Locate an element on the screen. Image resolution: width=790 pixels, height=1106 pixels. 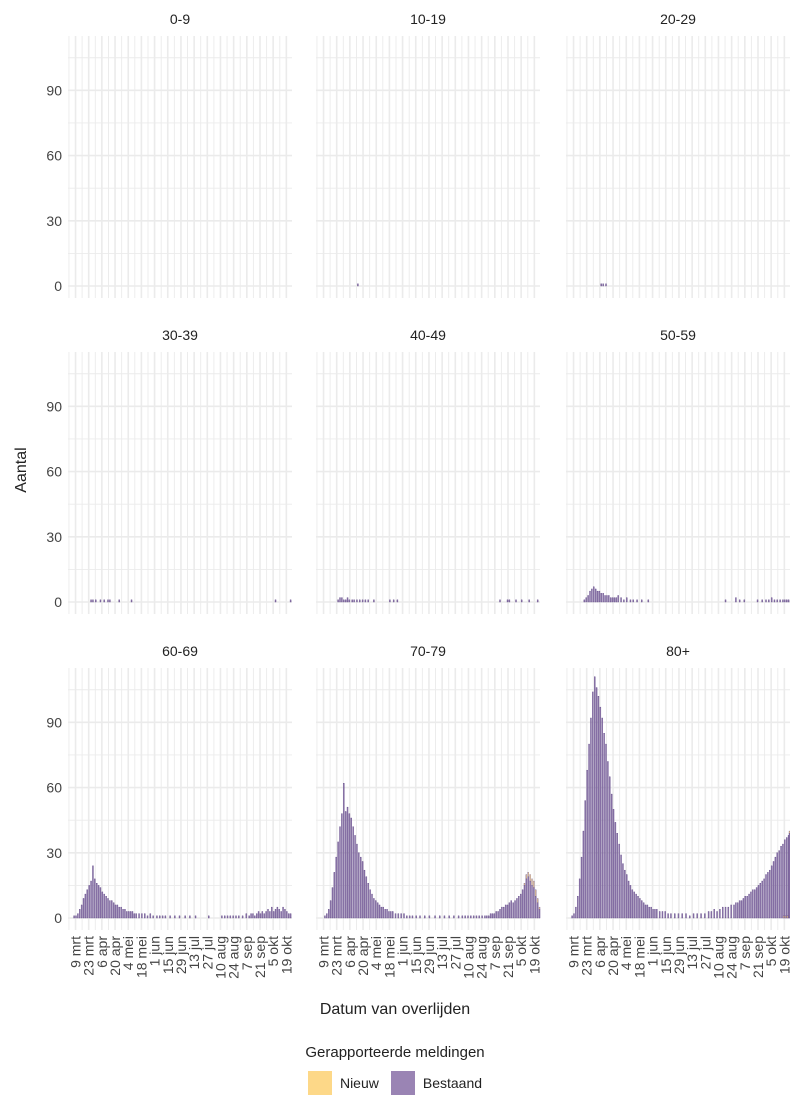
x-tick-label: 21 sep is located at coordinates (260, 957).